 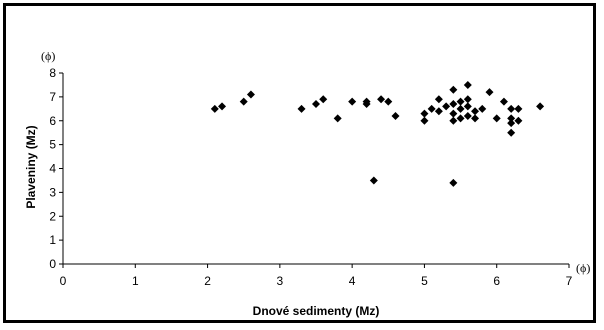 What do you see at coordinates (52, 240) in the screenshot?
I see `y-tick-label: 1` at bounding box center [52, 240].